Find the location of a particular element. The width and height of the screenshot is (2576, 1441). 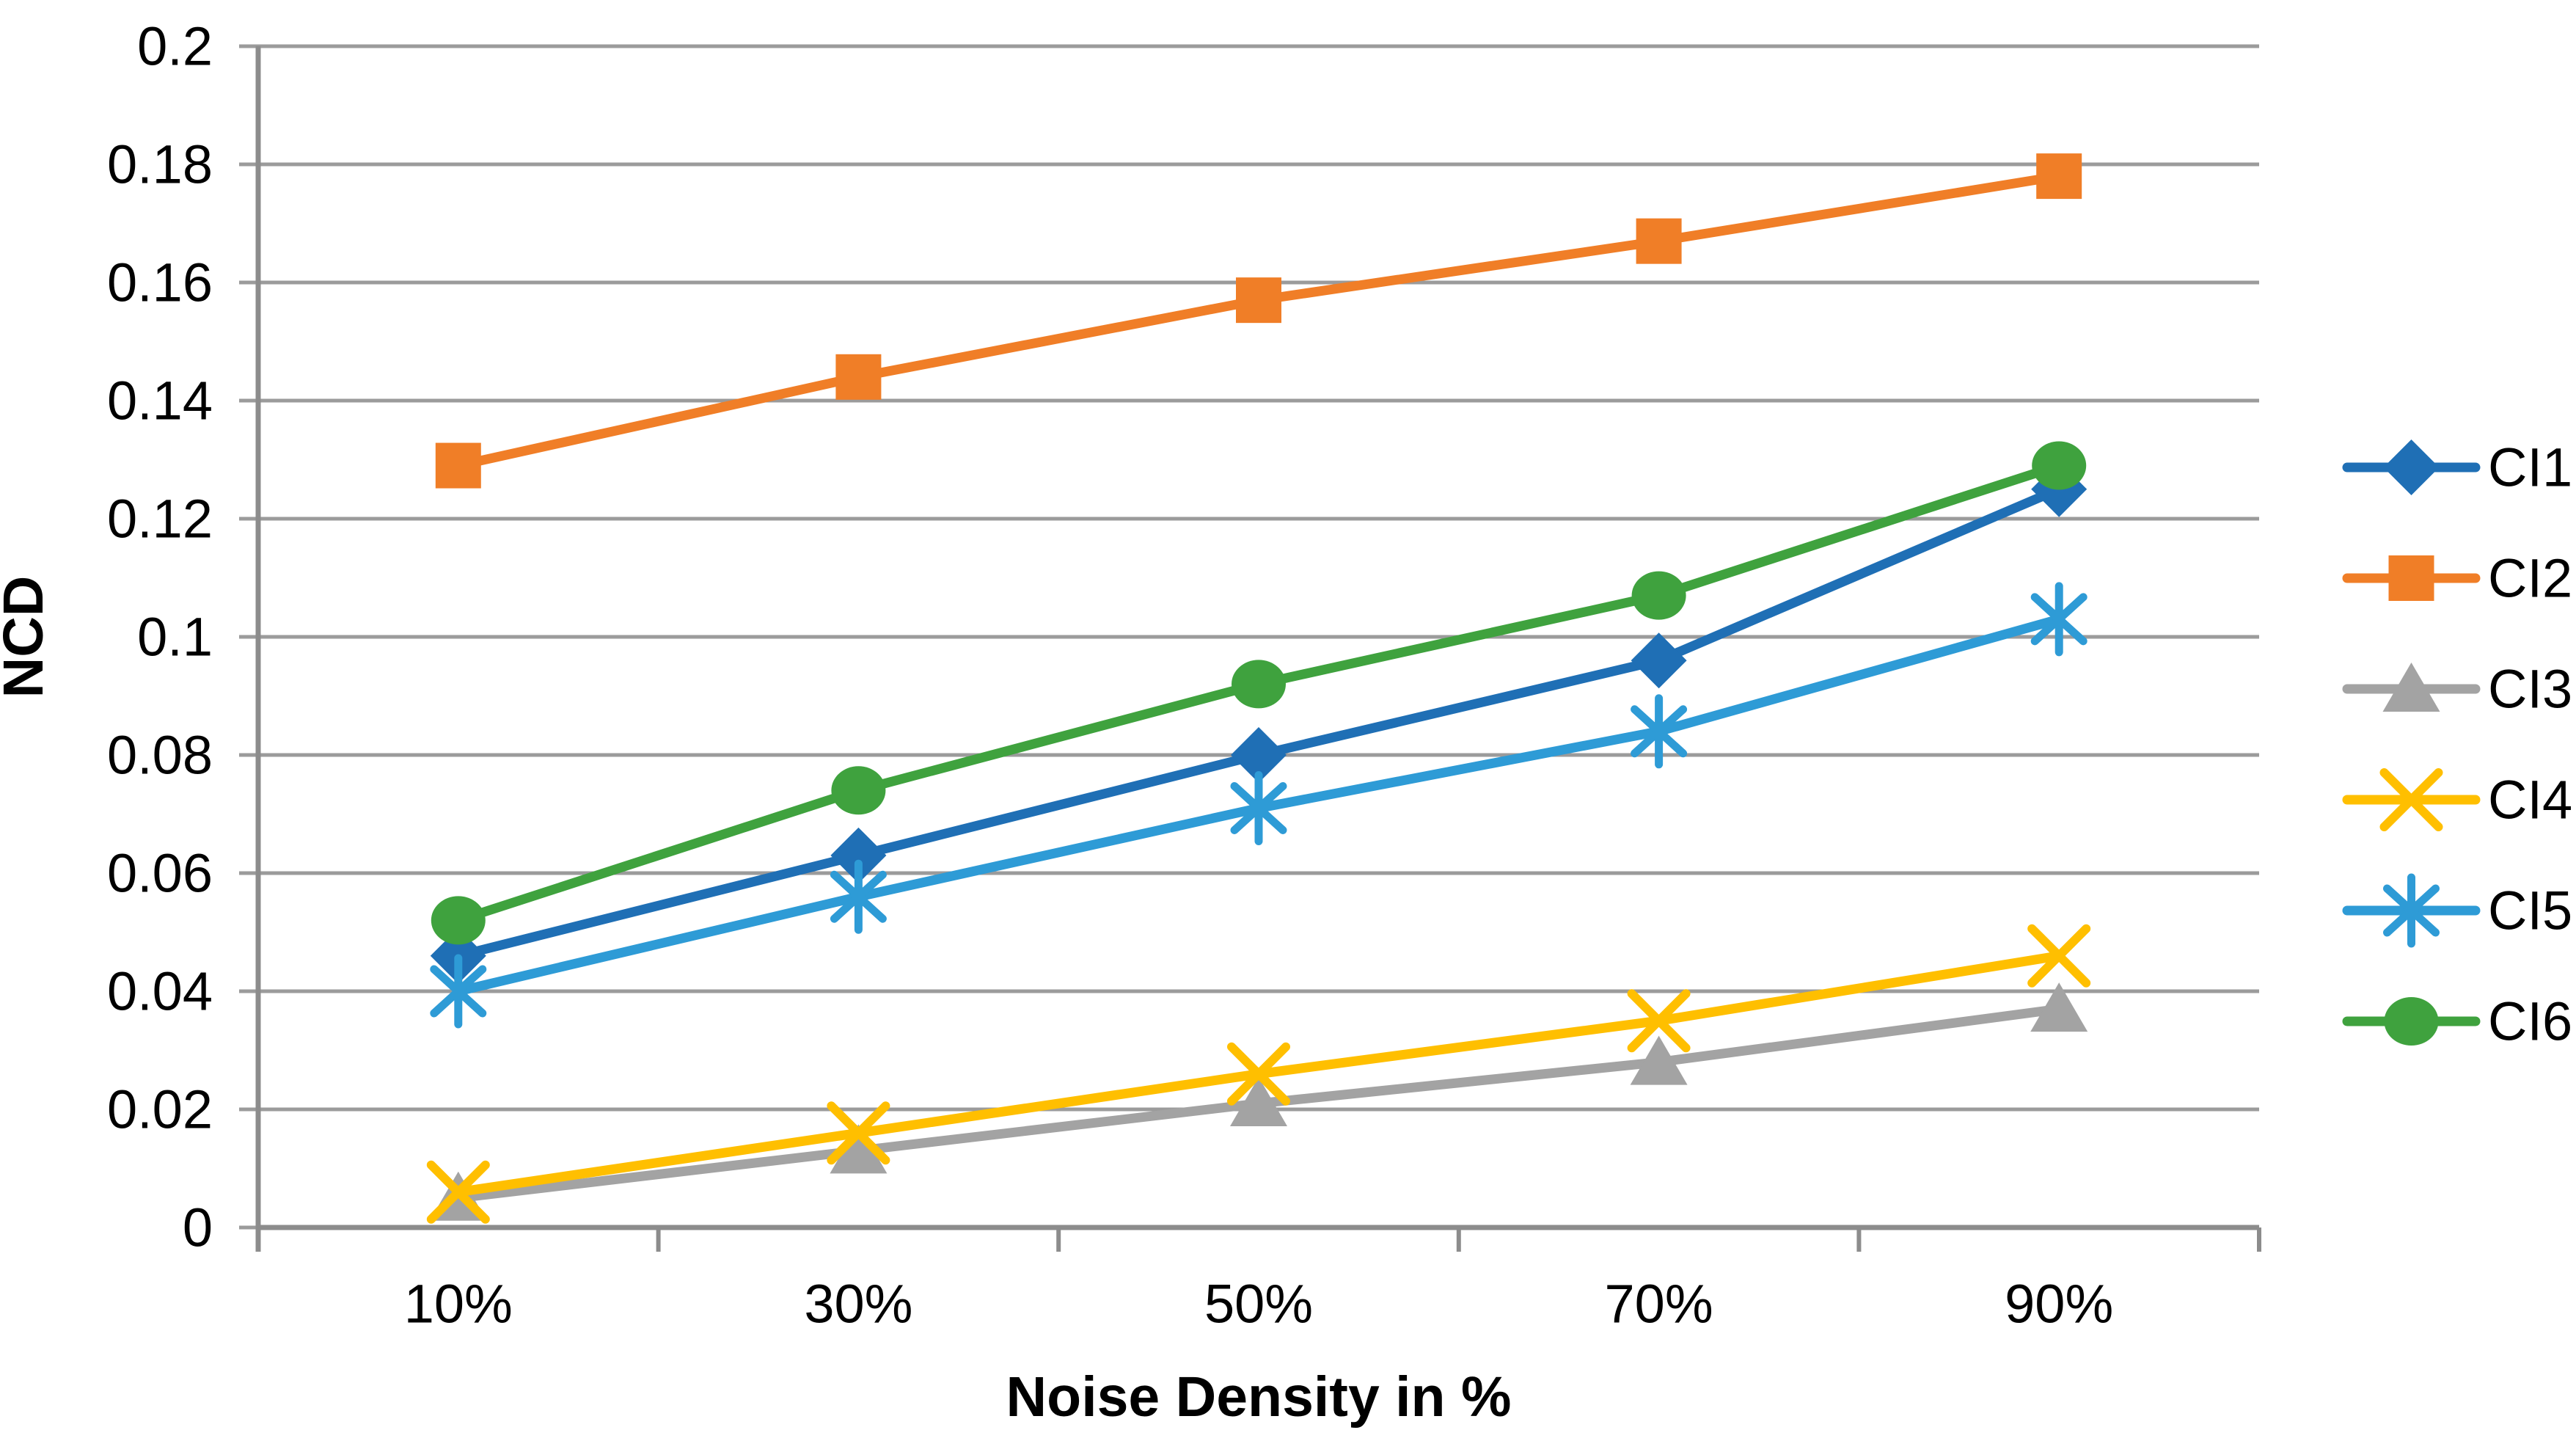

series-CI3 is located at coordinates (1258, 1101).